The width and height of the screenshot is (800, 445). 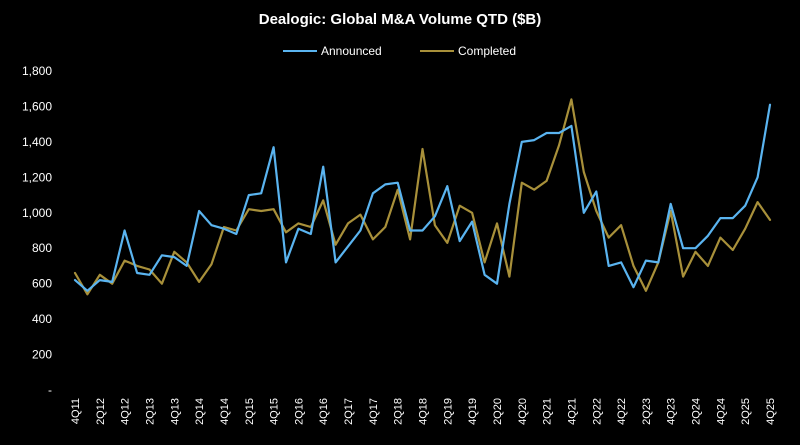 I want to click on y-tick-label: 1,600, so click(x=37, y=106).